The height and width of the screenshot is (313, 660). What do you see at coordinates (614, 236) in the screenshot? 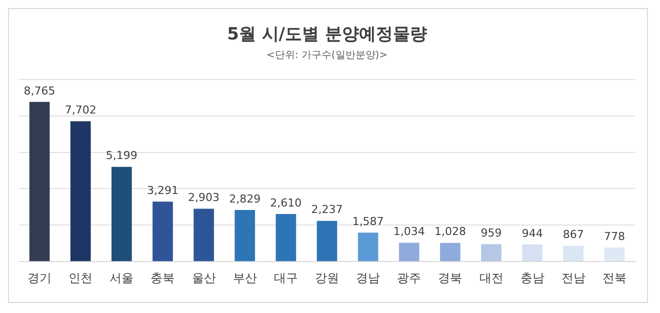
I see `data-label: 778` at bounding box center [614, 236].